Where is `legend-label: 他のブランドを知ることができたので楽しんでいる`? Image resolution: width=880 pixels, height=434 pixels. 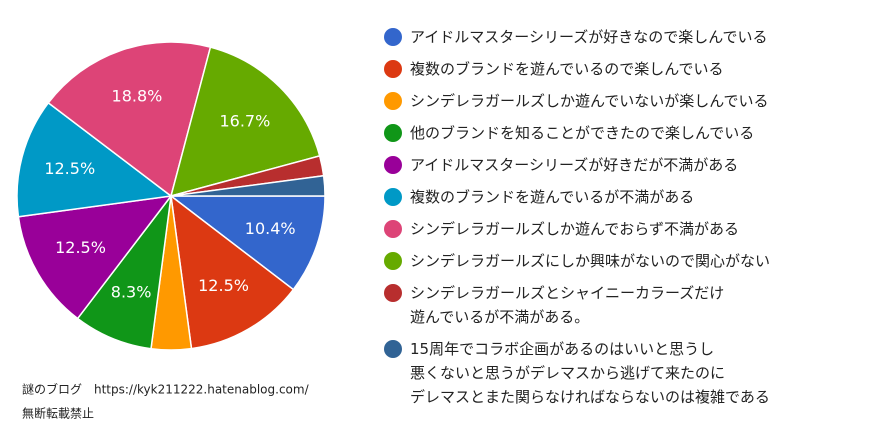 legend-label: 他のブランドを知ることができたので楽しんでいる is located at coordinates (582, 133).